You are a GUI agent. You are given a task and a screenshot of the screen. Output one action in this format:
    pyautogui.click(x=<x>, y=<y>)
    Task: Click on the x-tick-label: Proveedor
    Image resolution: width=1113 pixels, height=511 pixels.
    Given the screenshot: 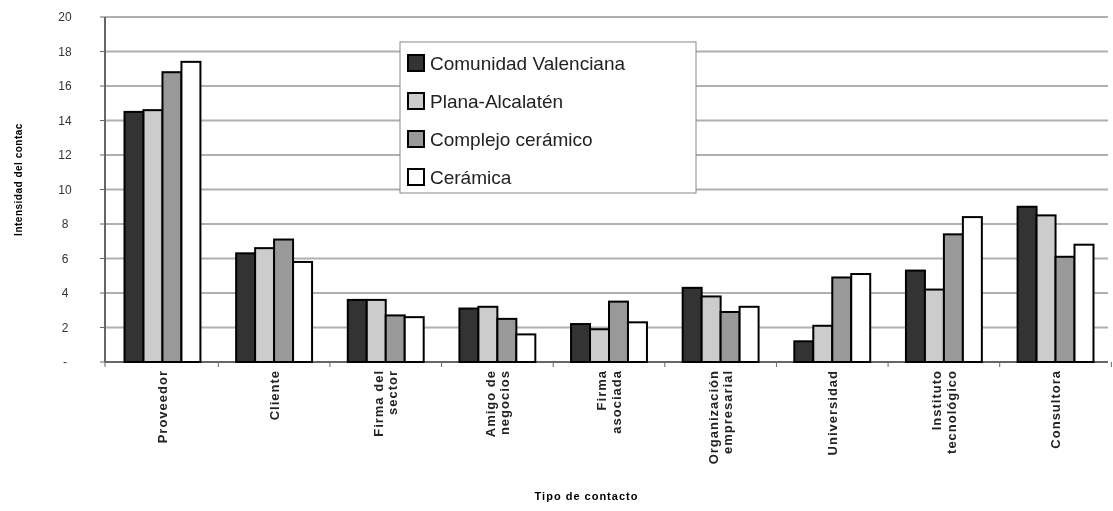 What is the action you would take?
    pyautogui.click(x=163, y=407)
    